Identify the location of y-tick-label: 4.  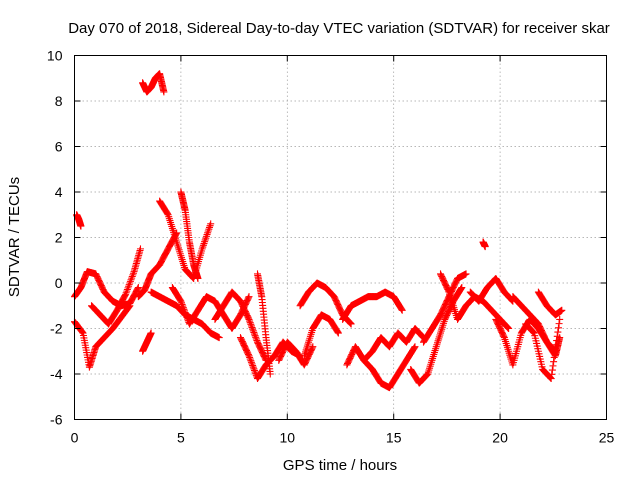
(59, 192).